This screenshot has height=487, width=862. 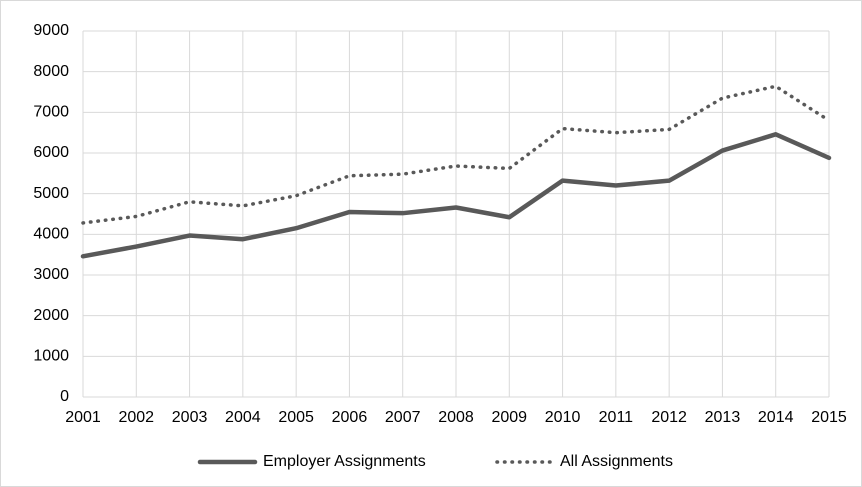 What do you see at coordinates (51, 274) in the screenshot?
I see `y-tick-label: 3000` at bounding box center [51, 274].